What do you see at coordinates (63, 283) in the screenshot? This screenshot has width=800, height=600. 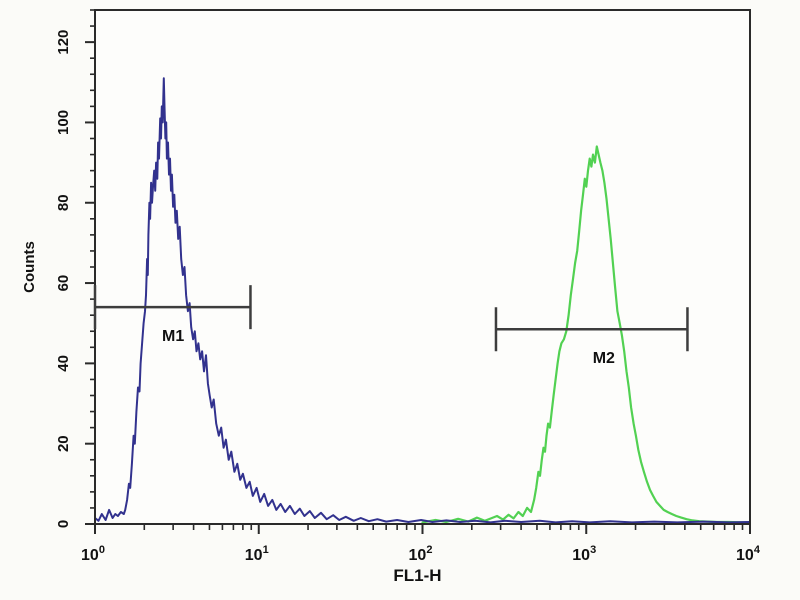 I see `y-tick-label: 60` at bounding box center [63, 283].